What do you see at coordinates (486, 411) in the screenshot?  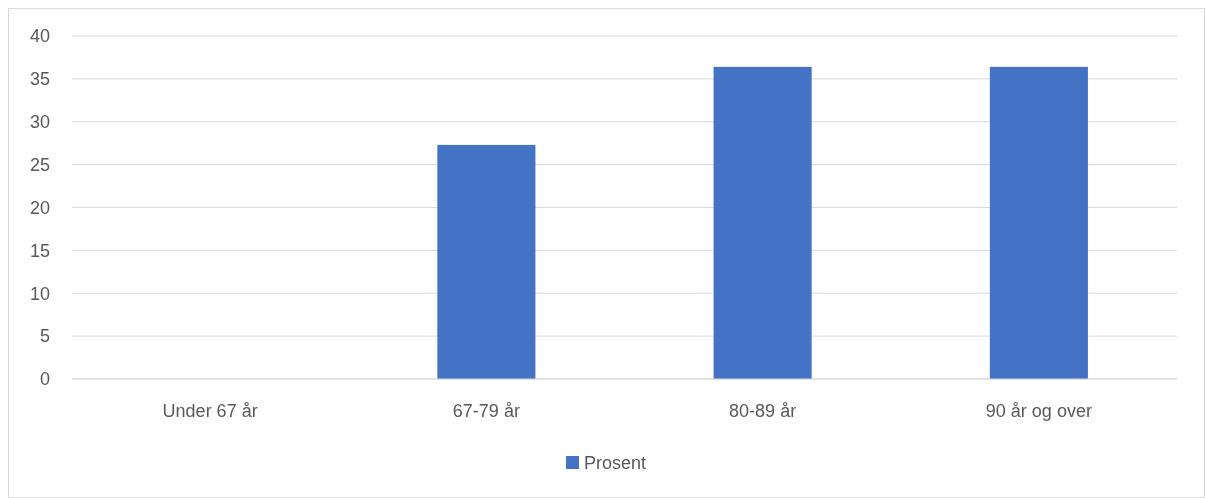 I see `x-tick-label: 67-79 år` at bounding box center [486, 411].